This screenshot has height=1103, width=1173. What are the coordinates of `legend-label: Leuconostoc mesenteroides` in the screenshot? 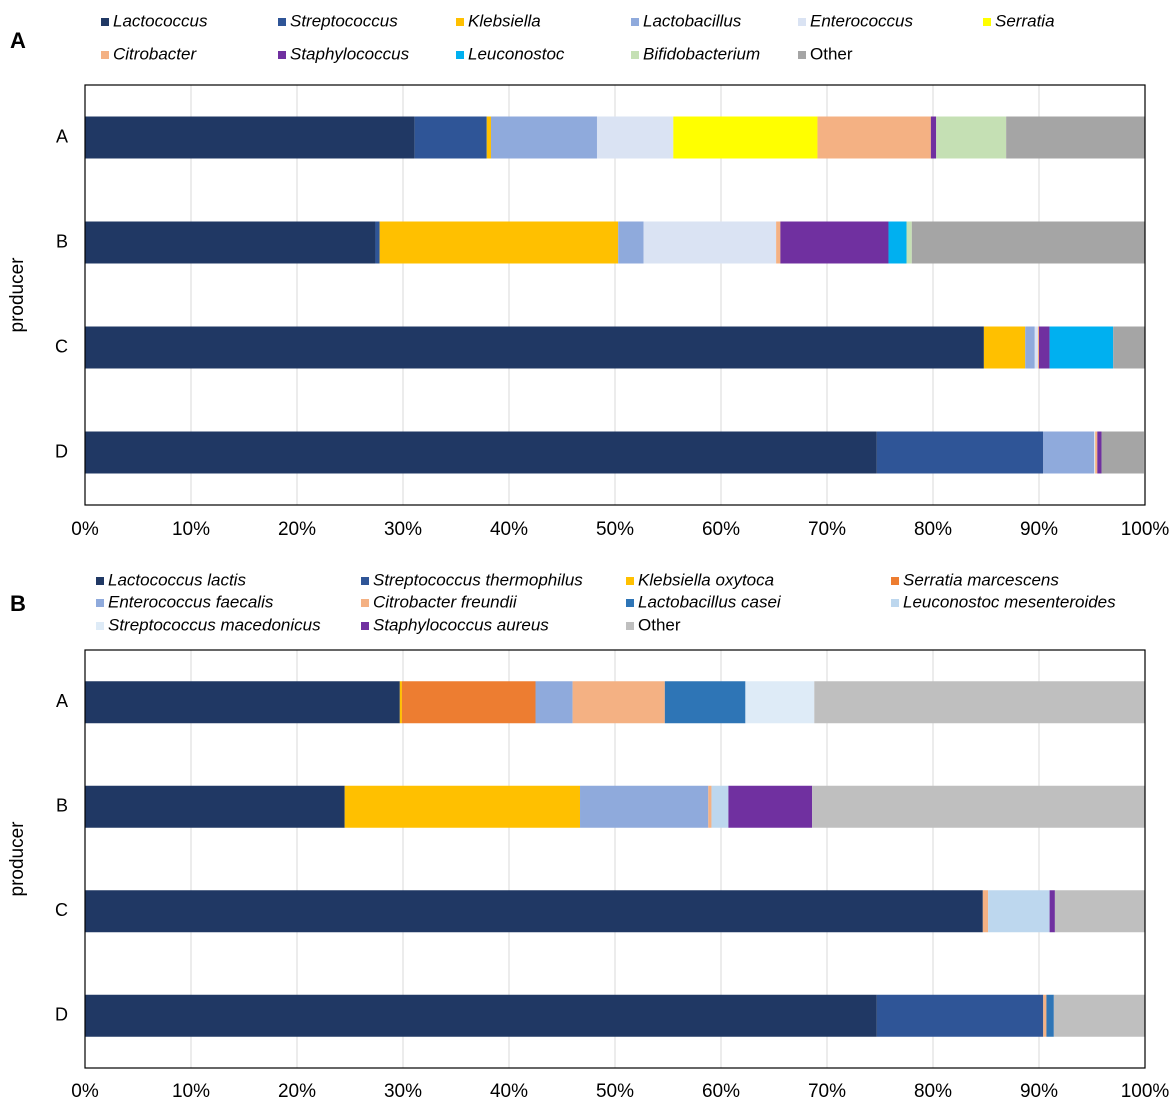 It's located at (1009, 601).